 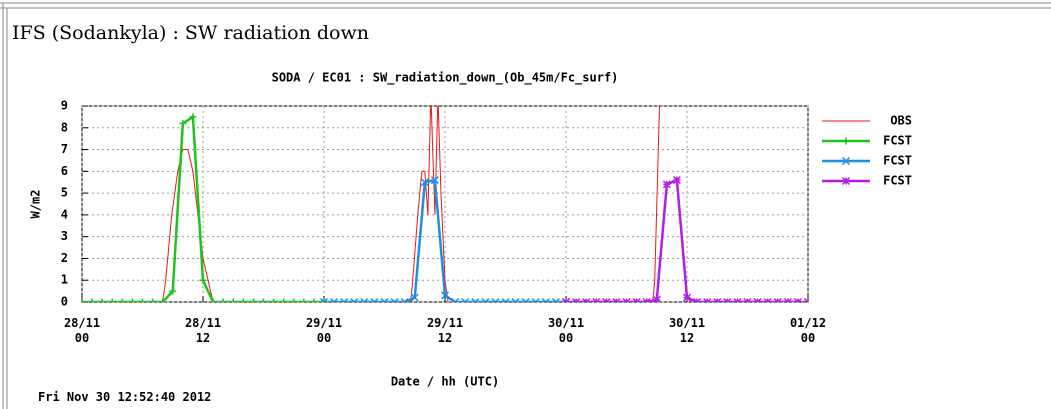 I want to click on y-axis-label: W/m2, so click(x=36, y=204).